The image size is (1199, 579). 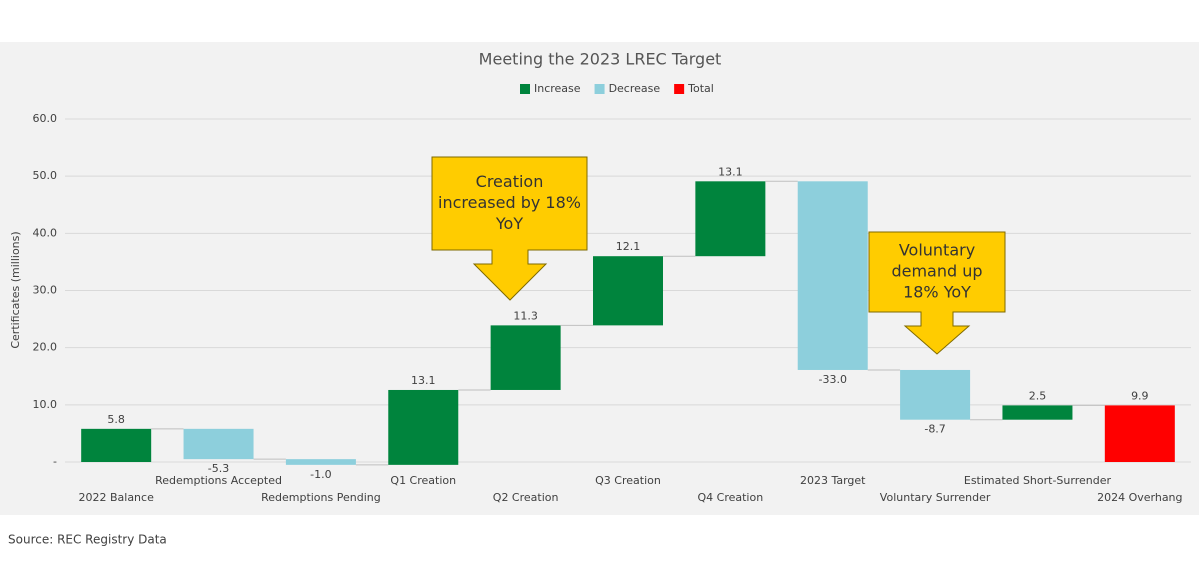 I want to click on callout-text: YoY, so click(x=509, y=223).